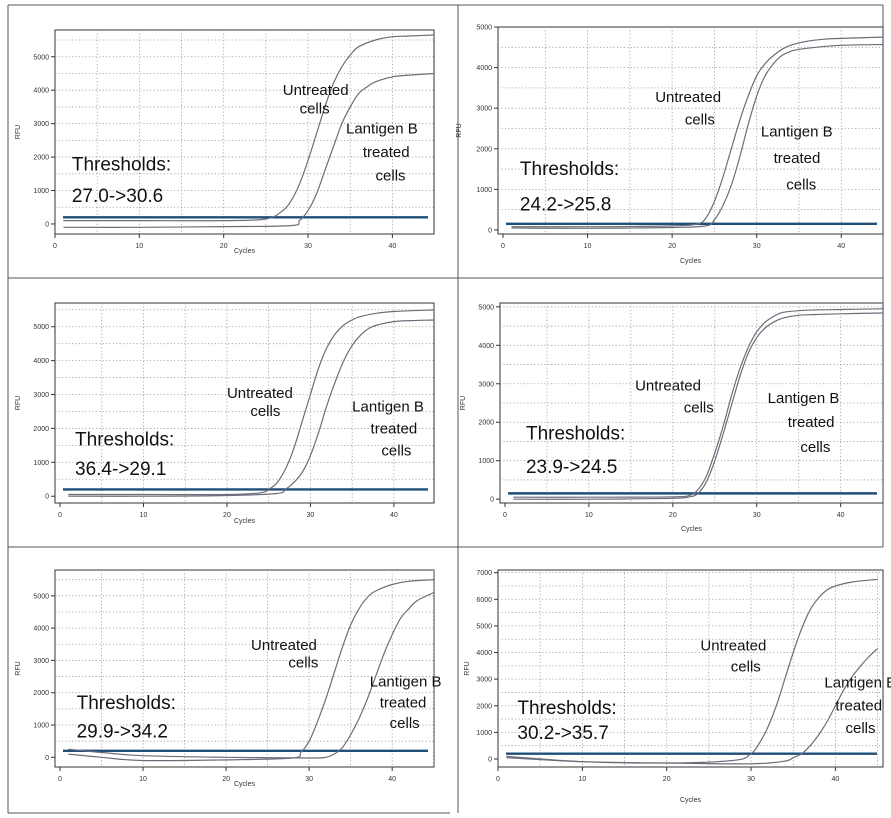 The width and height of the screenshot is (891, 818). I want to click on y-tick-label: 6000, so click(484, 600).